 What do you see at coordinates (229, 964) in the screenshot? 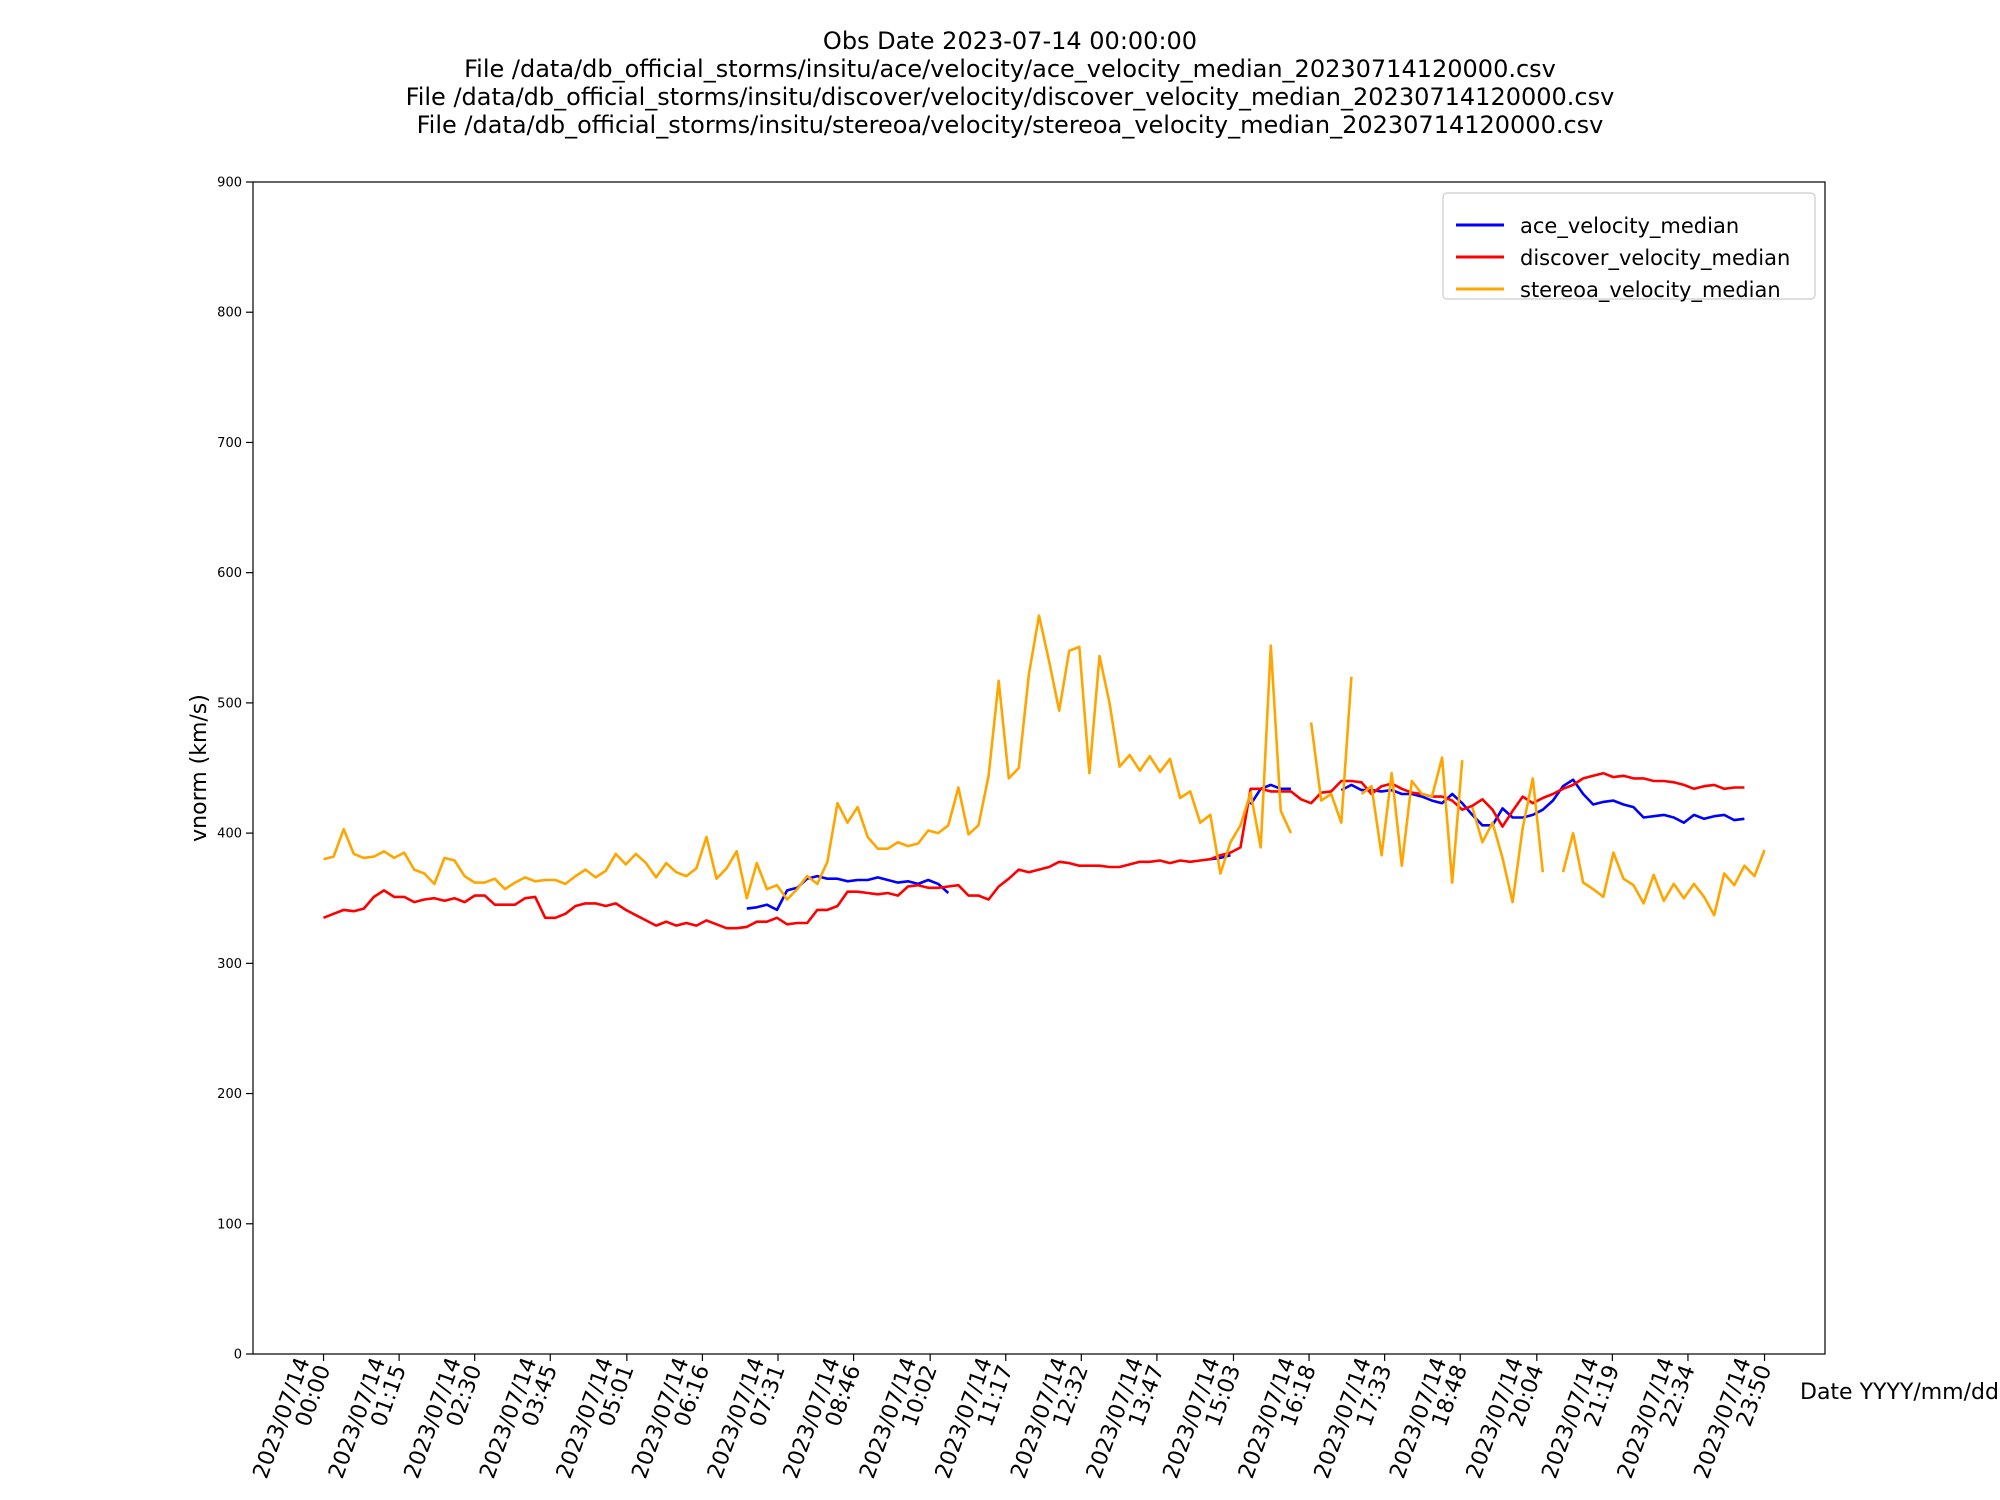
I see `y-tick-label: 300` at bounding box center [229, 964].